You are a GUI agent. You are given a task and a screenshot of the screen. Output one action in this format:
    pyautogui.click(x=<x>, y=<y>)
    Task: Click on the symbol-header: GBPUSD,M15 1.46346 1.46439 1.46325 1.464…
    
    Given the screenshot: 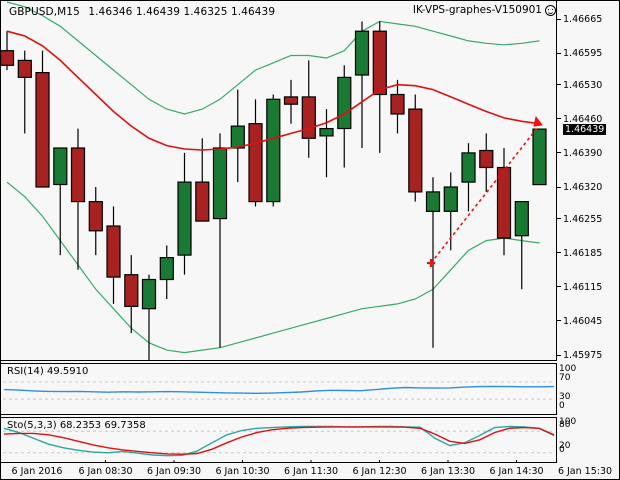 What is the action you would take?
    pyautogui.click(x=142, y=12)
    